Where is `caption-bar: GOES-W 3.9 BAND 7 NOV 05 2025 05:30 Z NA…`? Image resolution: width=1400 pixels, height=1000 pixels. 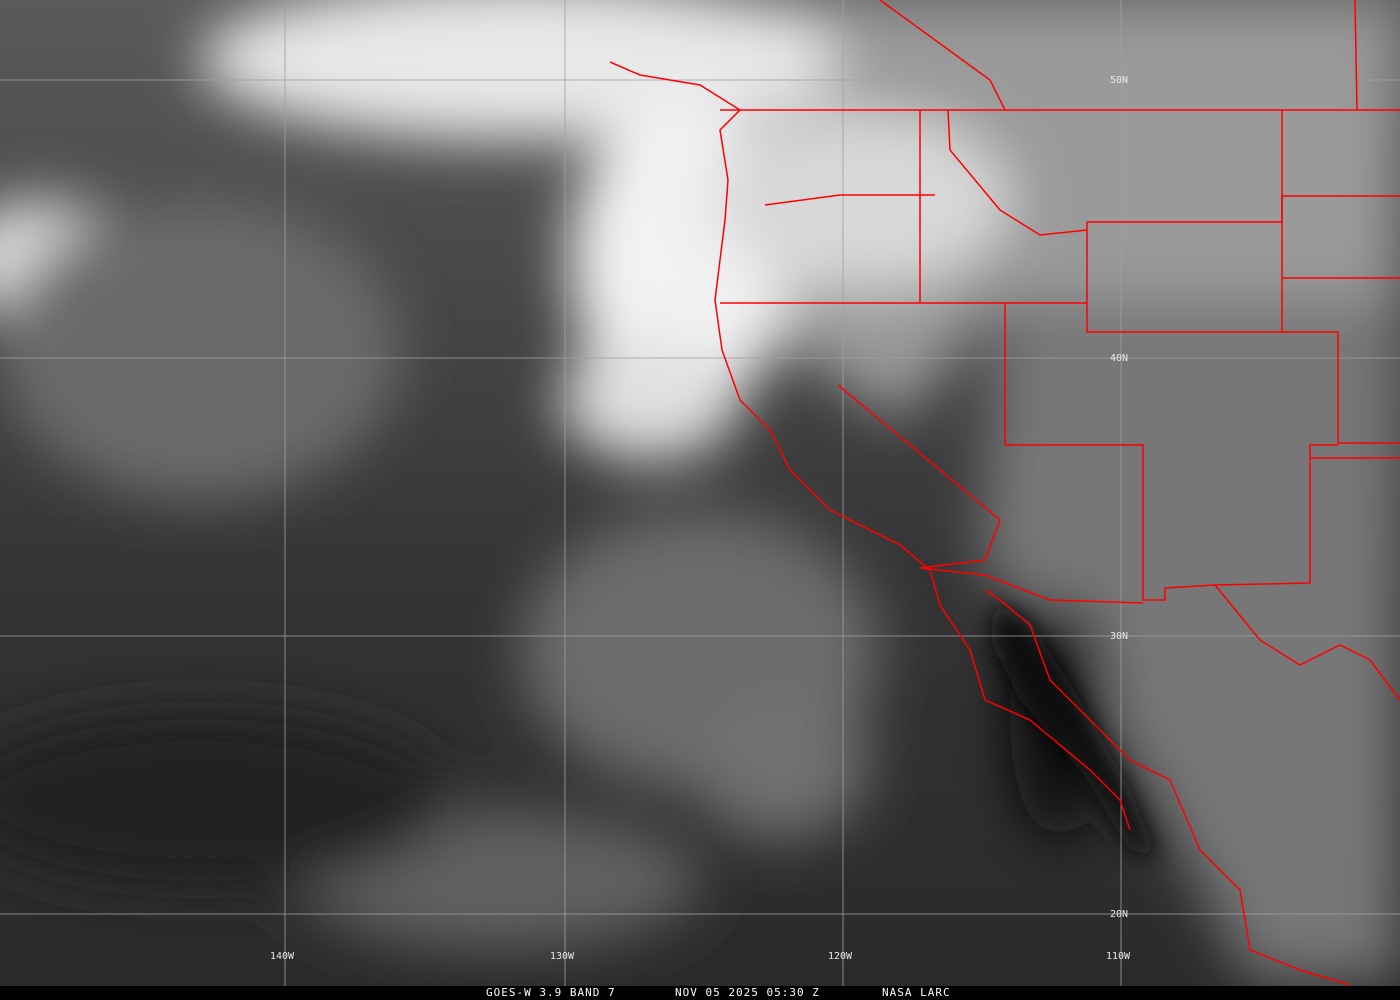 caption-bar: GOES-W 3.9 BAND 7 NOV 05 2025 05:30 Z NA… is located at coordinates (700, 993).